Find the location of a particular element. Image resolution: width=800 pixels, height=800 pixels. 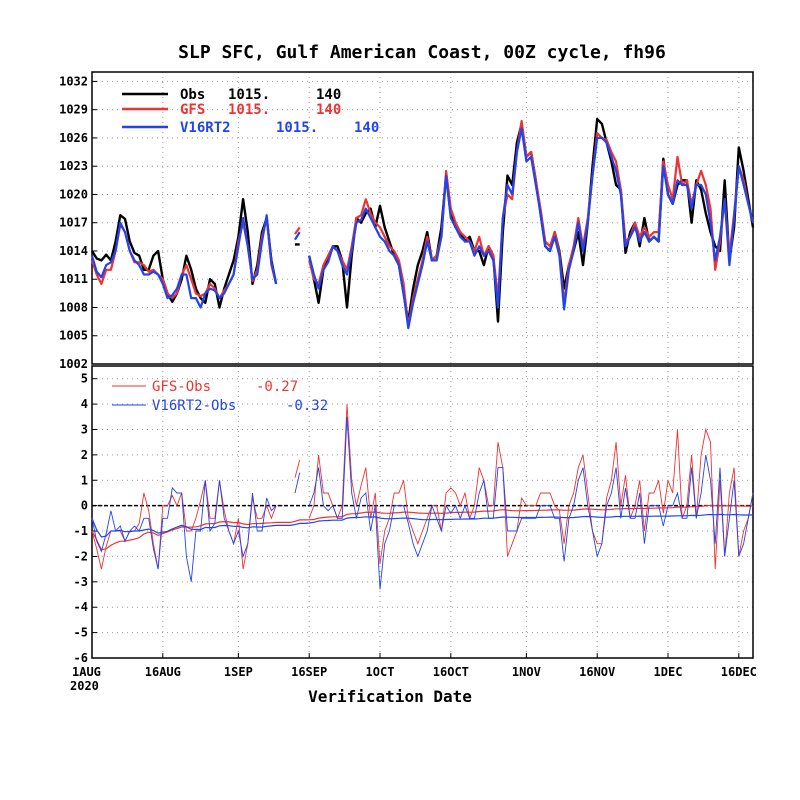

top-ytick-label: 1002 is located at coordinates (73, 364).